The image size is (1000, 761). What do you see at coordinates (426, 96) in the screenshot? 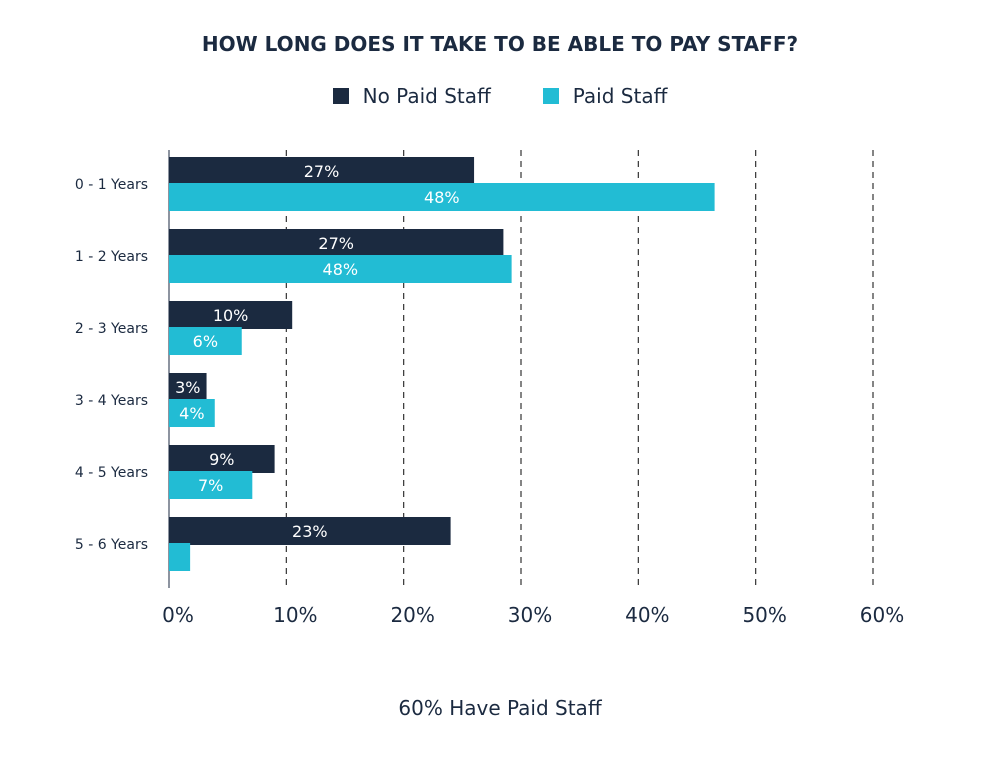
I see `legend-label-no-paid-staff: No Paid Staff` at bounding box center [426, 96].